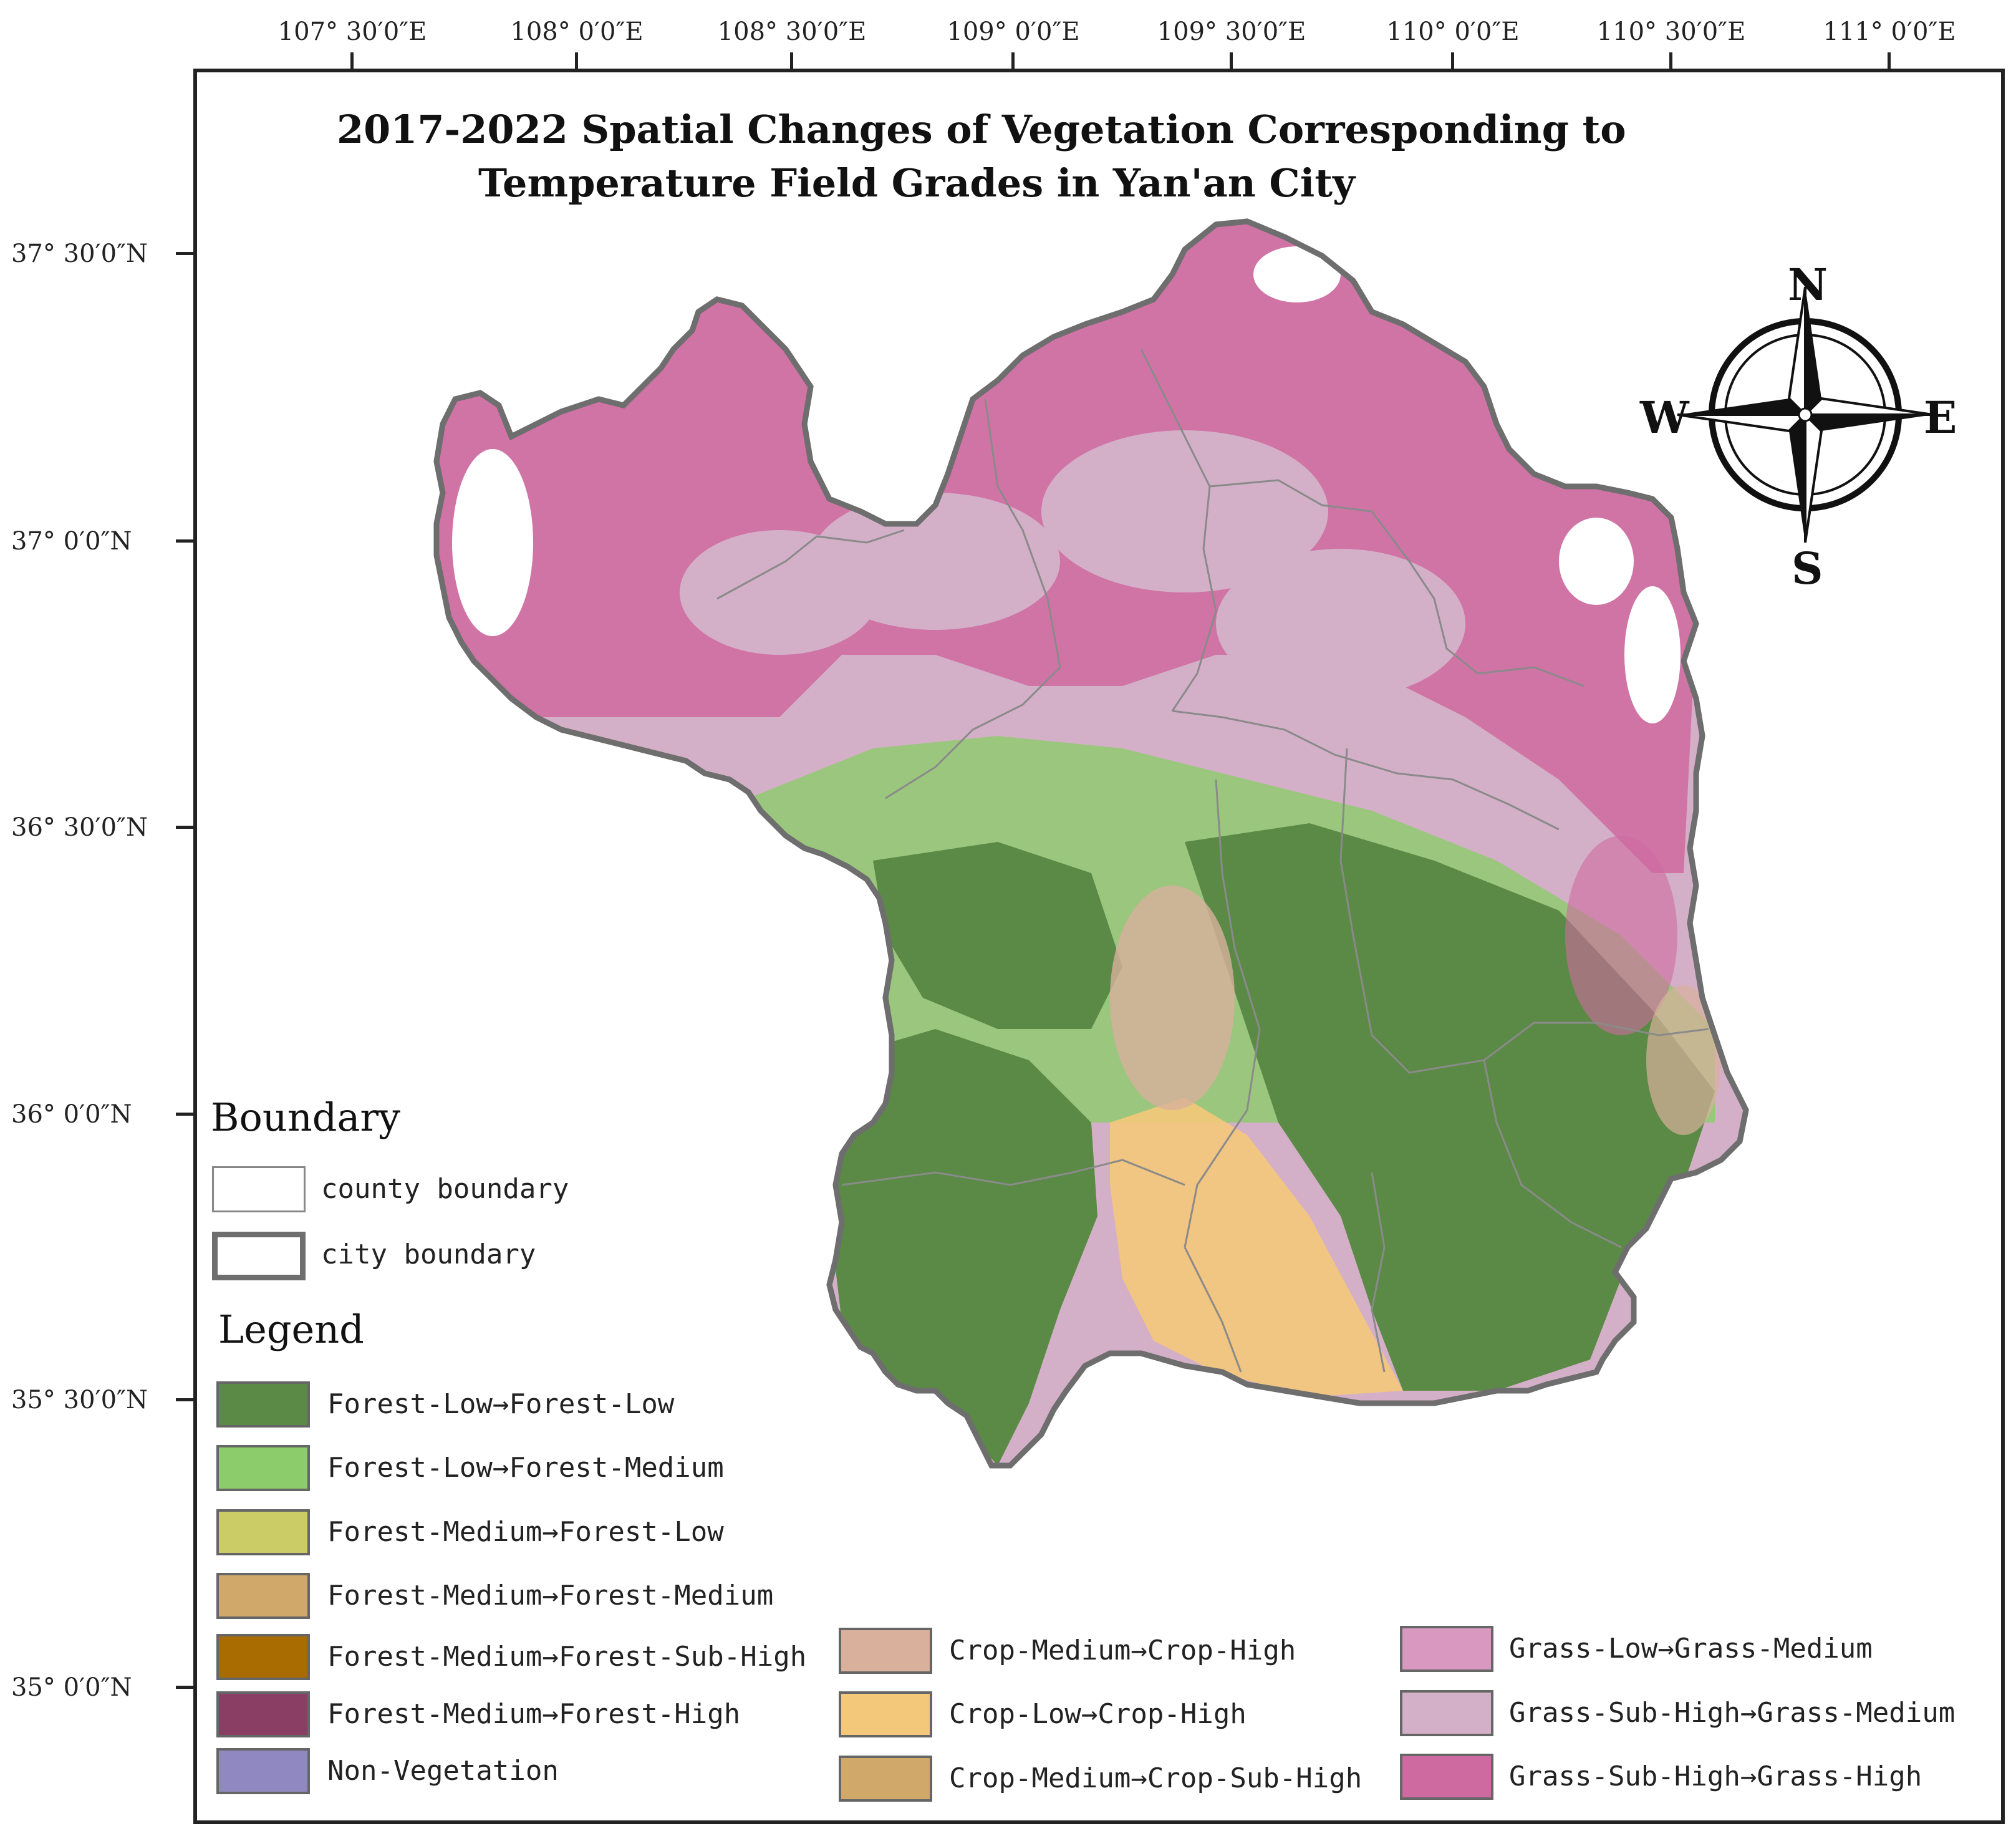  What do you see at coordinates (577, 31) in the screenshot?
I see `longitude-label: 108° 0′0″E` at bounding box center [577, 31].